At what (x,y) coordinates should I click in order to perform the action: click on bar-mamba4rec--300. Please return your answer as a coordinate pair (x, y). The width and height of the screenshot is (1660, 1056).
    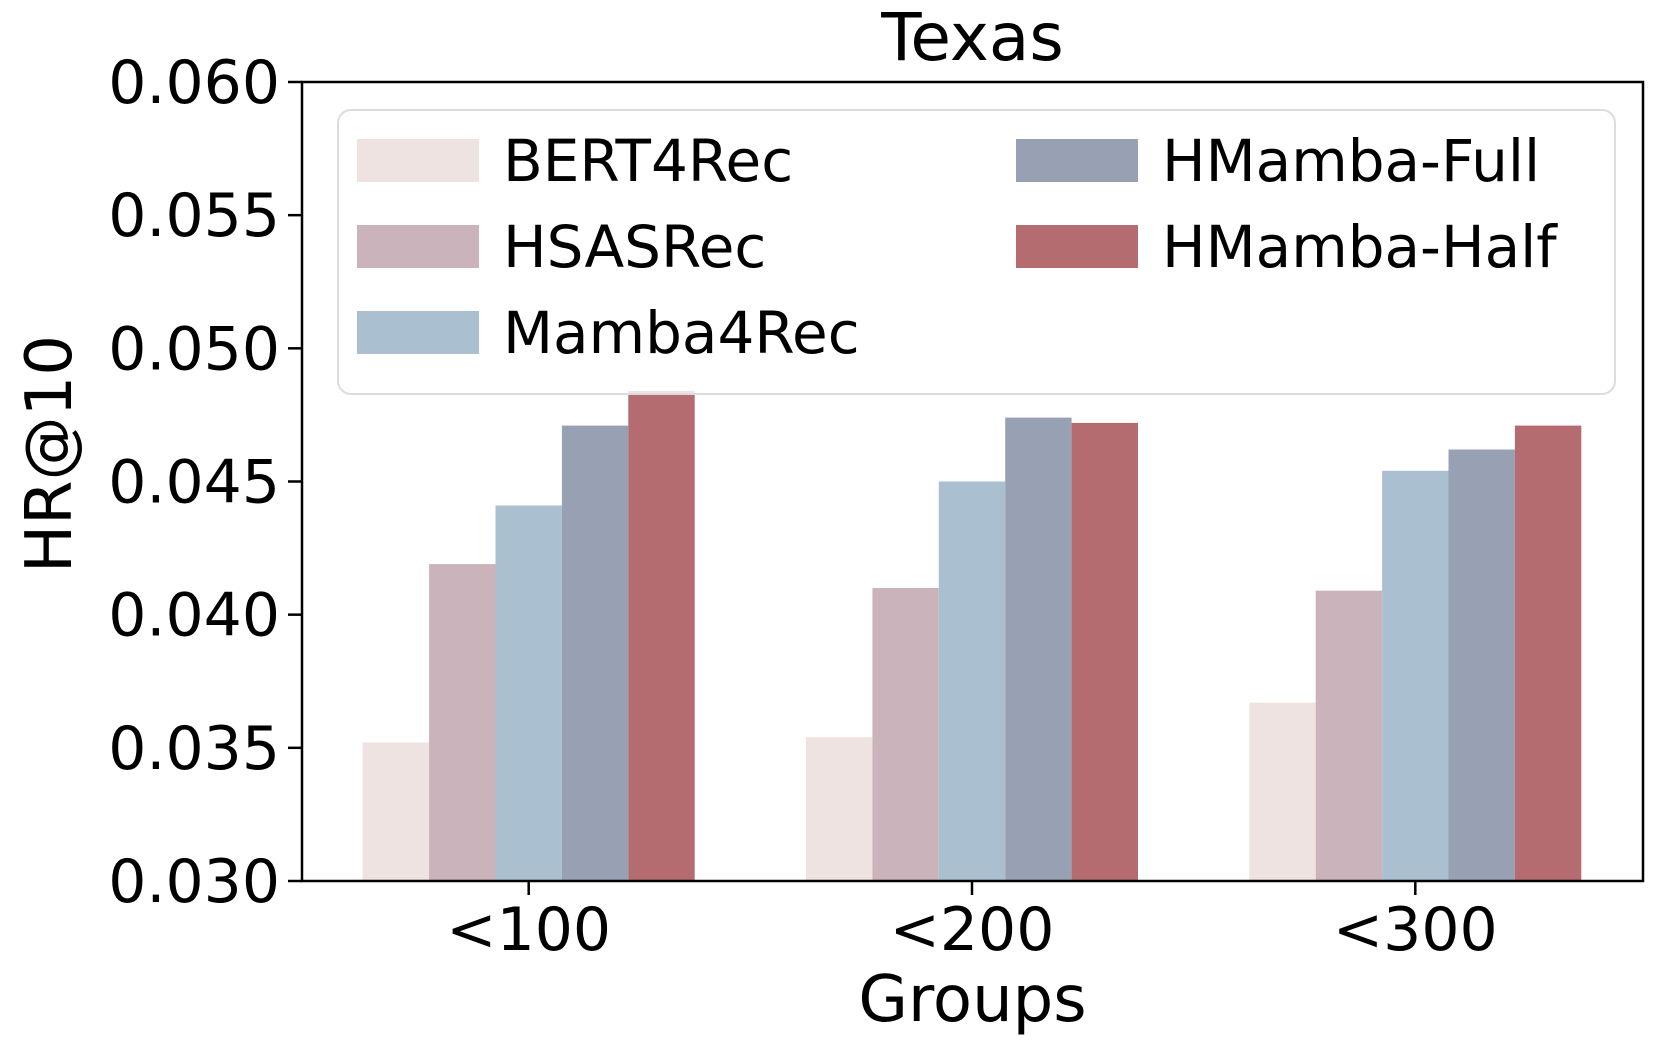
    Looking at the image, I should click on (1415, 675).